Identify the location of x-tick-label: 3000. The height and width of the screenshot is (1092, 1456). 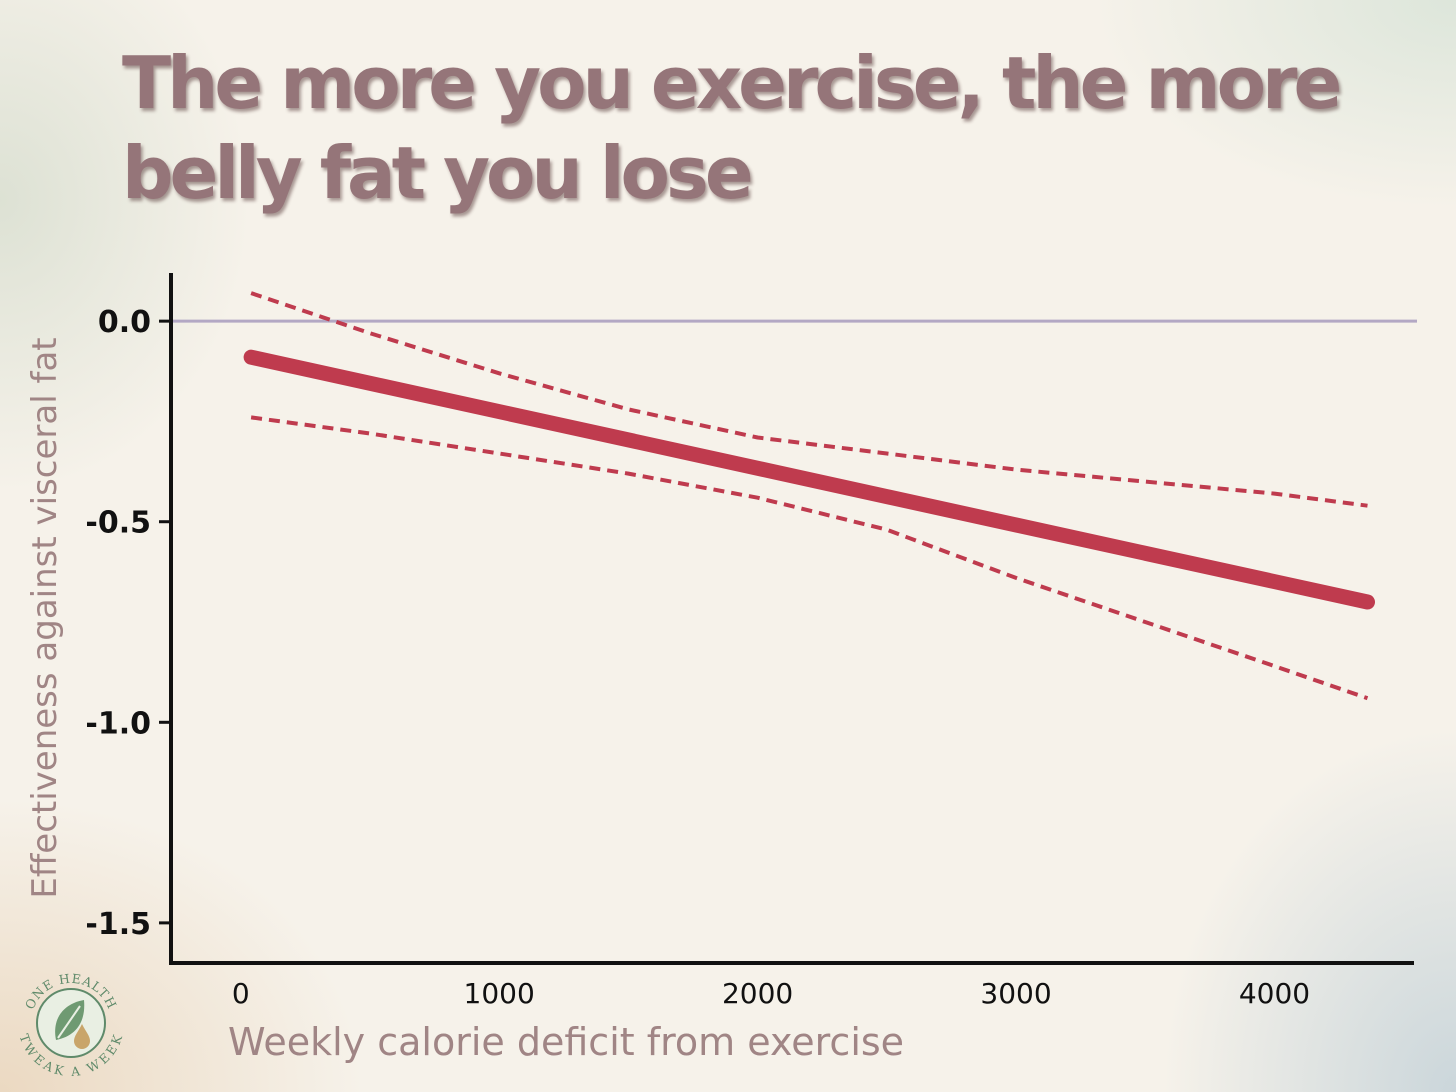
(1015, 993).